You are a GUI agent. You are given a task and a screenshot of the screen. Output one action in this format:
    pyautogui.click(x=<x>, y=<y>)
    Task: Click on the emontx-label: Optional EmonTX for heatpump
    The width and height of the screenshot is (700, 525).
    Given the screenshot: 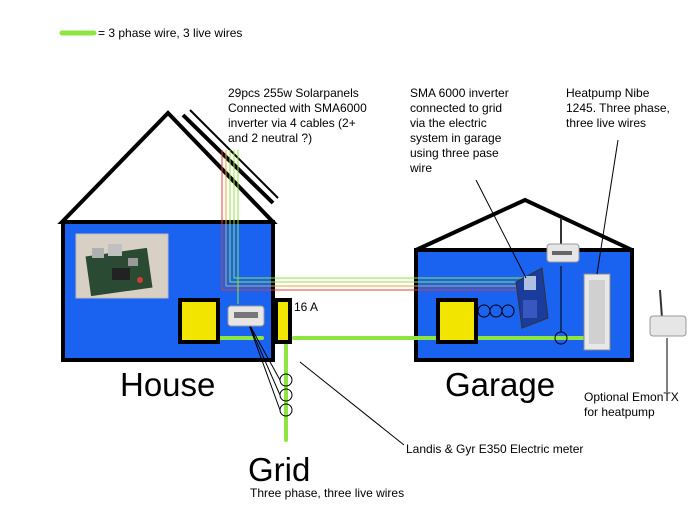 What is the action you would take?
    pyautogui.click(x=631, y=404)
    